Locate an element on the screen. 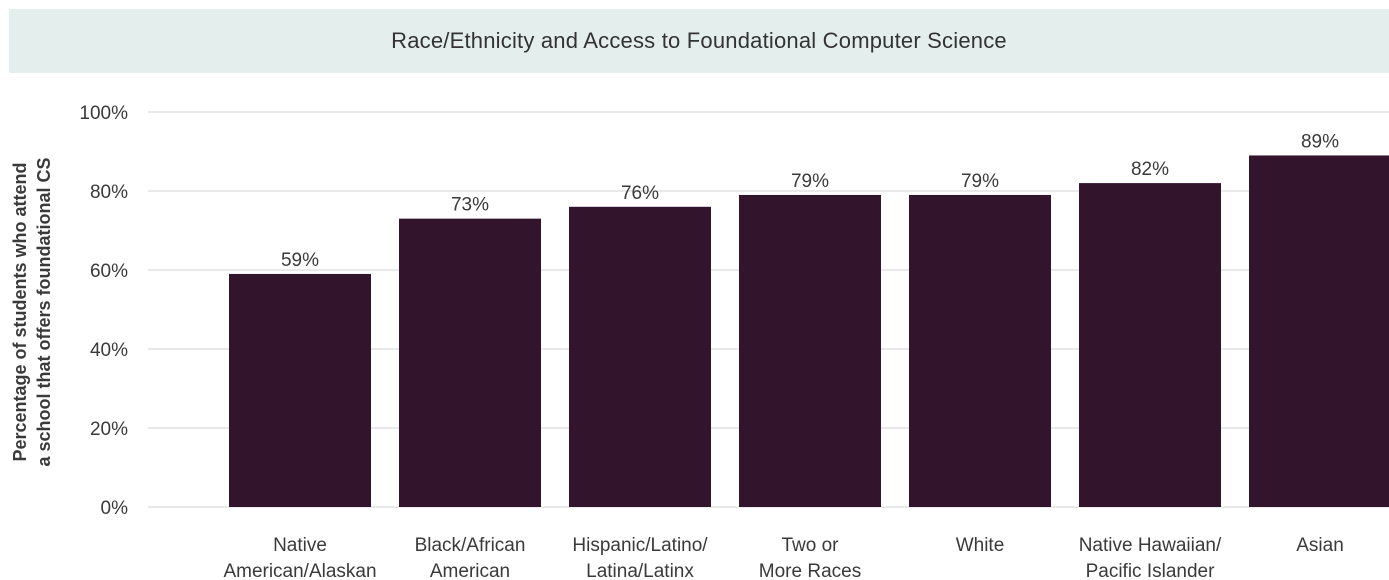 The height and width of the screenshot is (580, 1389). x-category-label: Two or is located at coordinates (810, 545).